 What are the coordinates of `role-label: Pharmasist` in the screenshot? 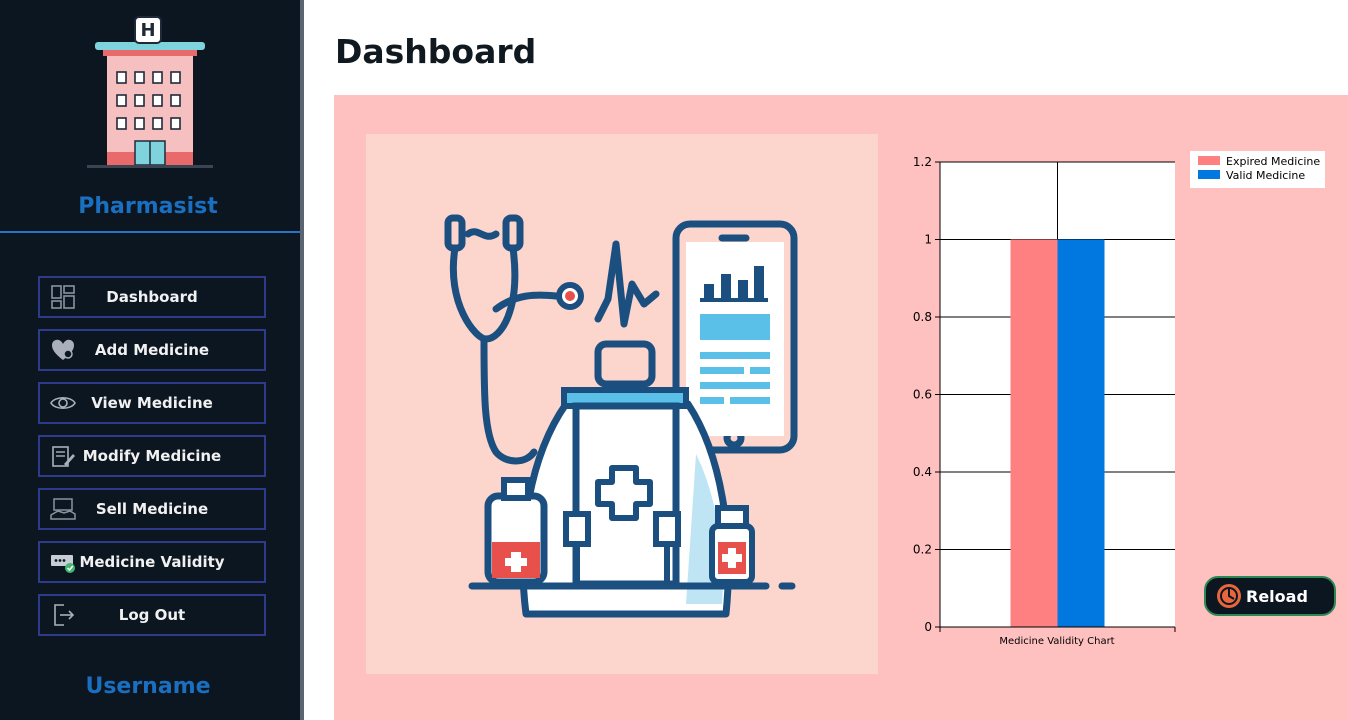 It's located at (148, 206).